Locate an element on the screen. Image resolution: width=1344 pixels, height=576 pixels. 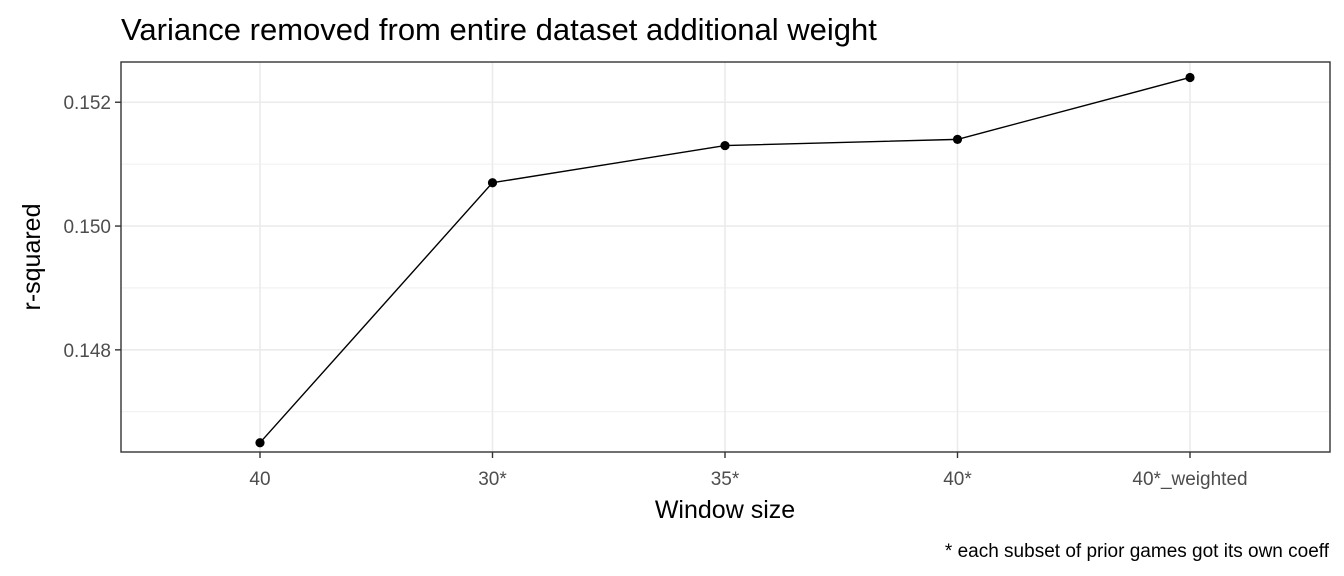
x-tick-label-1: 30* is located at coordinates (492, 479).